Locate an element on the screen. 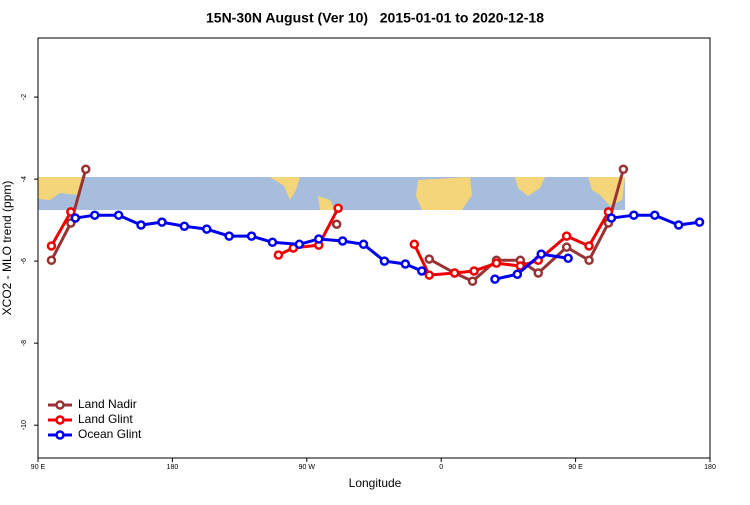 The height and width of the screenshot is (505, 750). x-tick-label: 0 is located at coordinates (441, 467).